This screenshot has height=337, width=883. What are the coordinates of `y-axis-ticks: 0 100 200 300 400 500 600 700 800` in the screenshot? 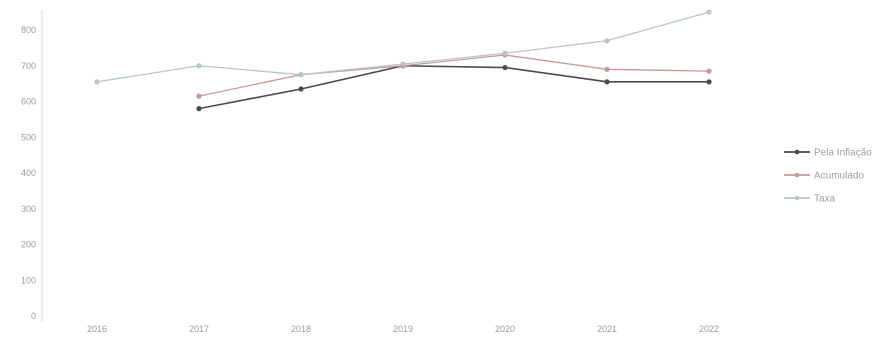 It's located at (28, 173).